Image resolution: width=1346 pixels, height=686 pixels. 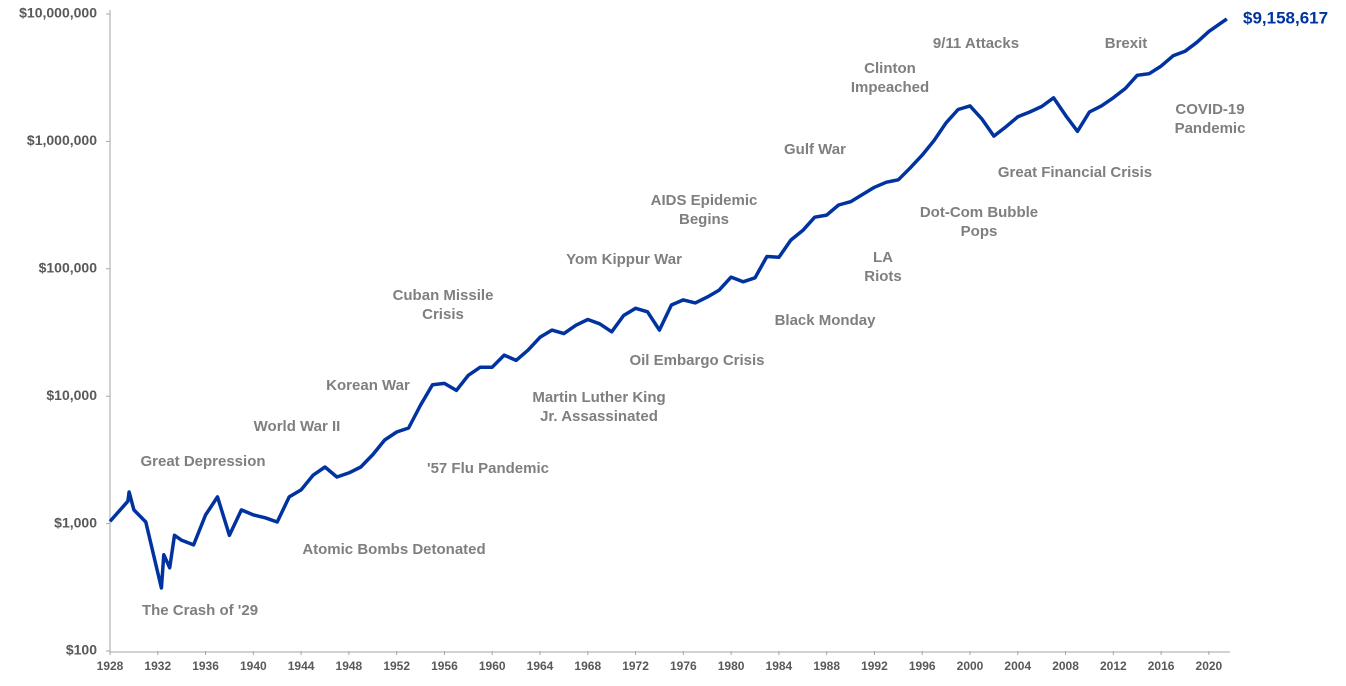 I want to click on annotation: Riots, so click(x=883, y=276).